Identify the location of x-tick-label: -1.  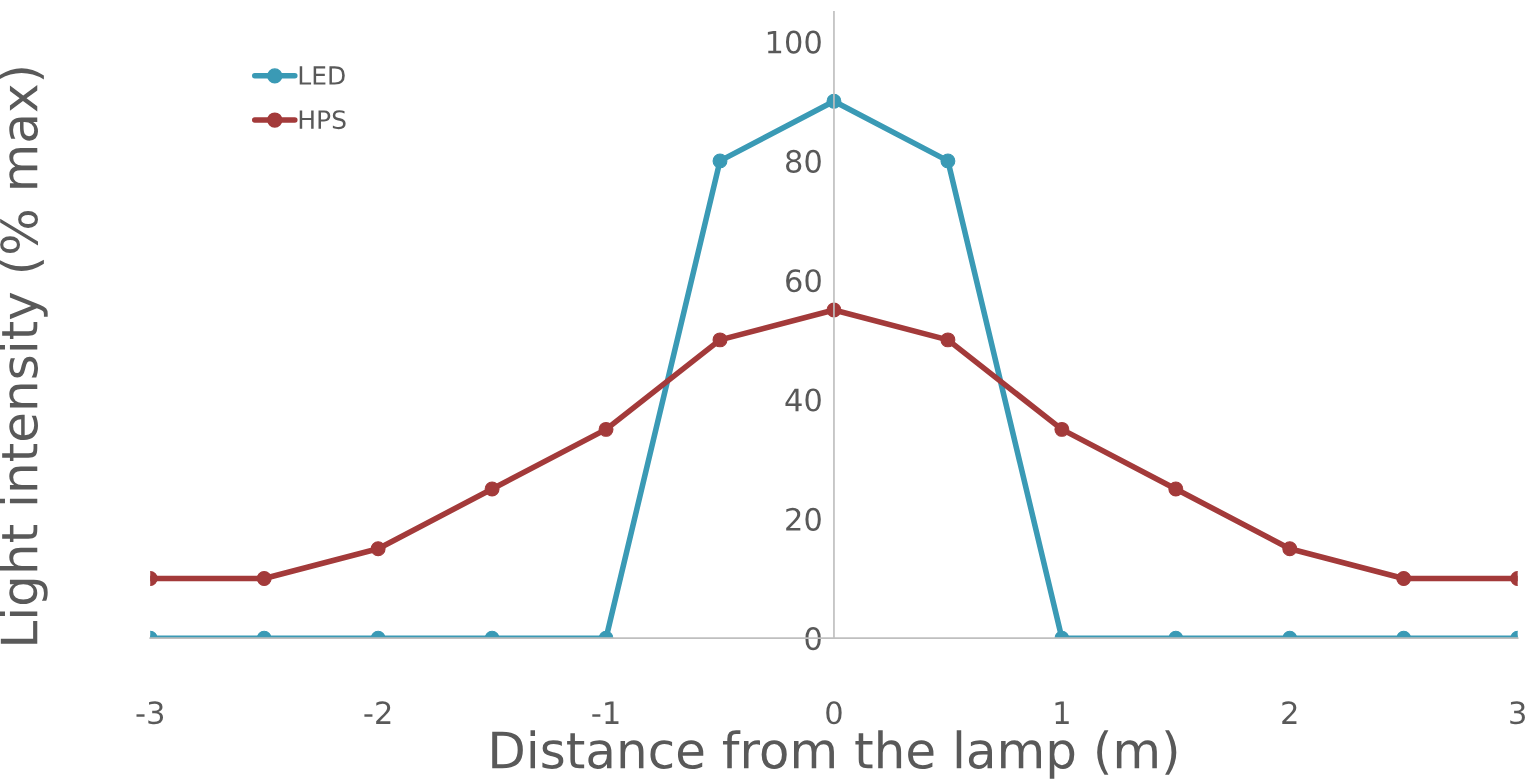
(605, 712).